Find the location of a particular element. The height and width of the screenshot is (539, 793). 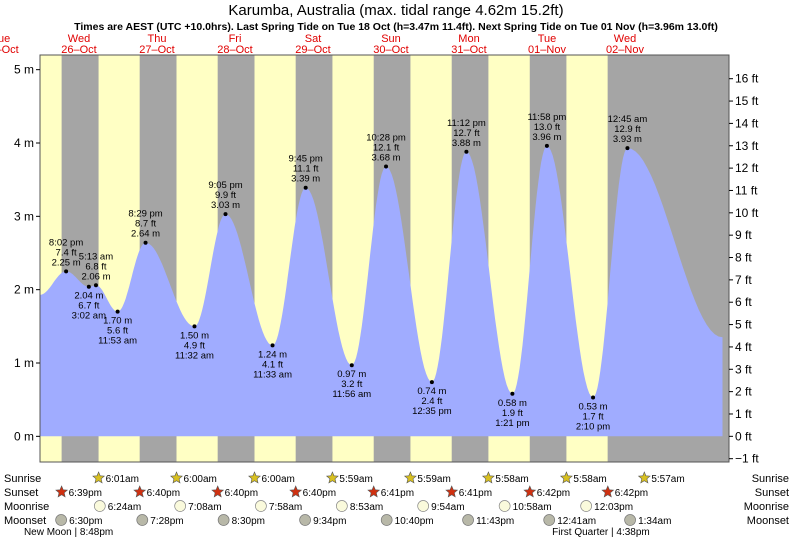

high-tide-metres: 3.03 m is located at coordinates (225, 205).